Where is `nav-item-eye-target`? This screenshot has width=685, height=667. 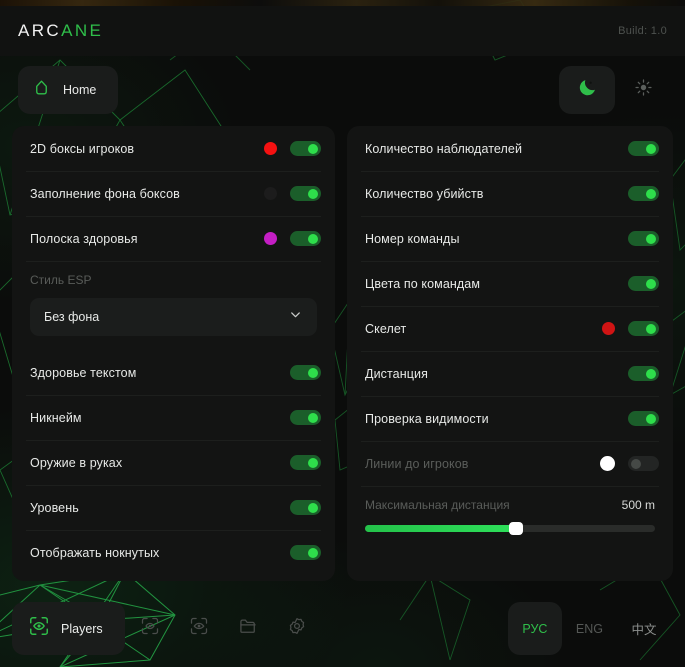 nav-item-eye-target is located at coordinates (149, 628).